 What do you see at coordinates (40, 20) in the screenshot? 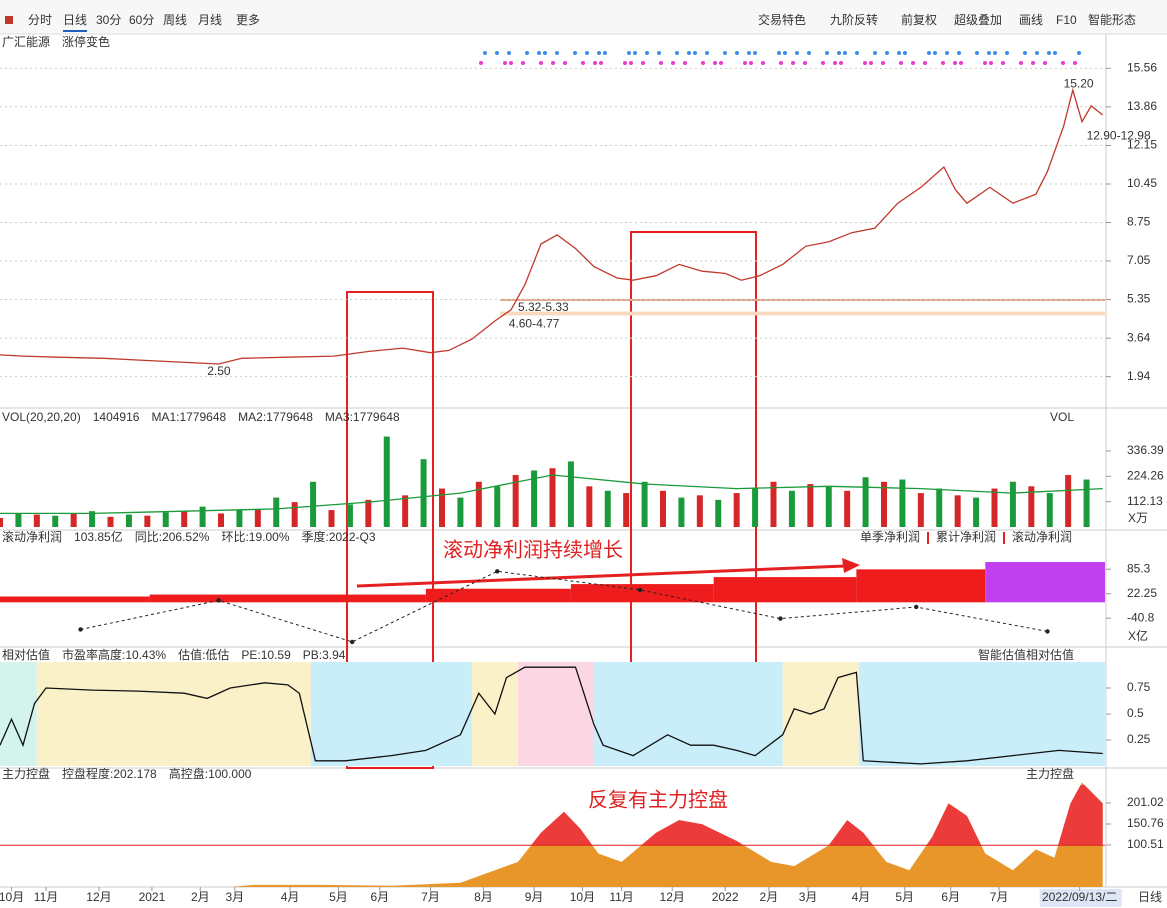
I see `toolbar-button: 分时` at bounding box center [40, 20].